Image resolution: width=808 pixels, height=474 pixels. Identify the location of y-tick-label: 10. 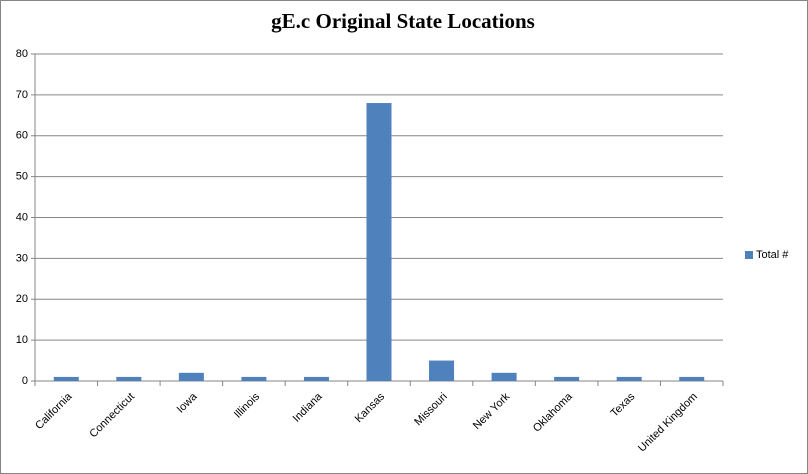
(22, 340).